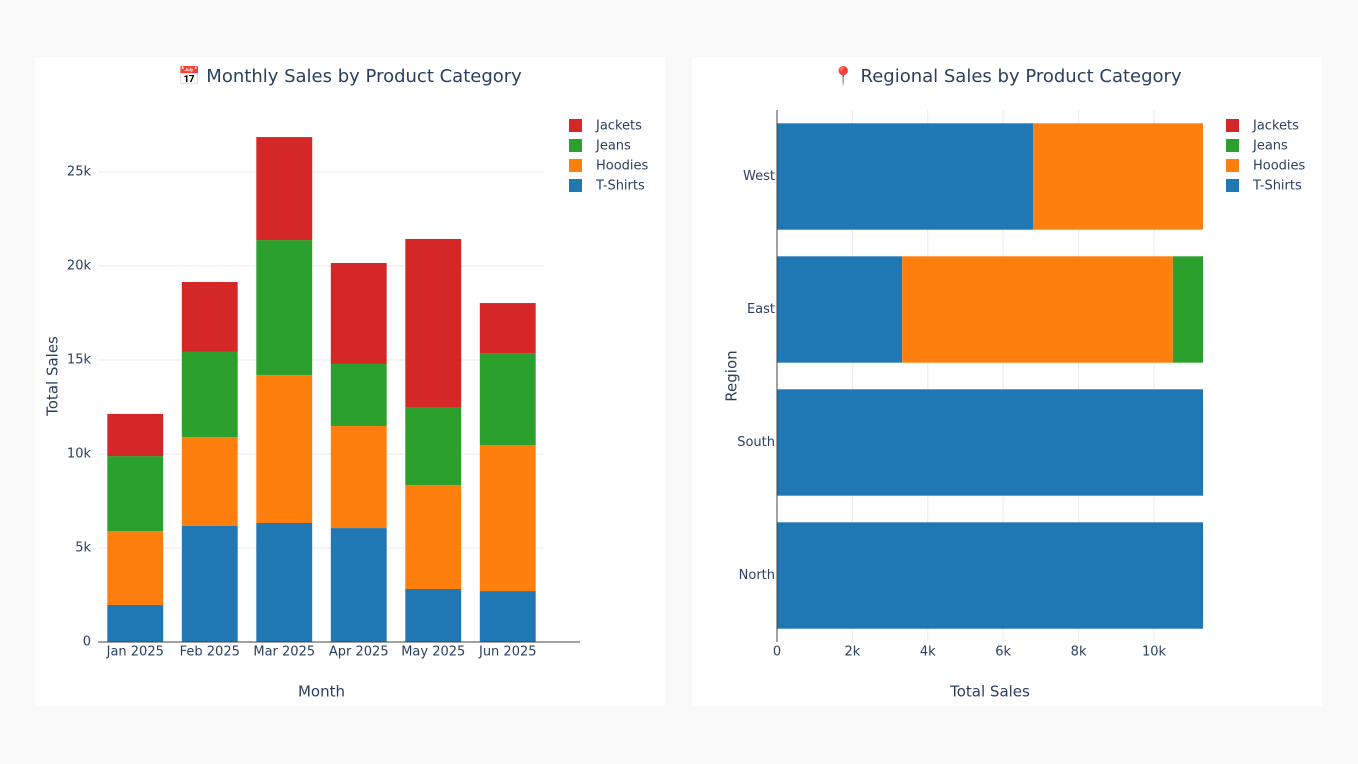  Describe the element at coordinates (79, 454) in the screenshot. I see `y-tick-label: 10k` at that location.